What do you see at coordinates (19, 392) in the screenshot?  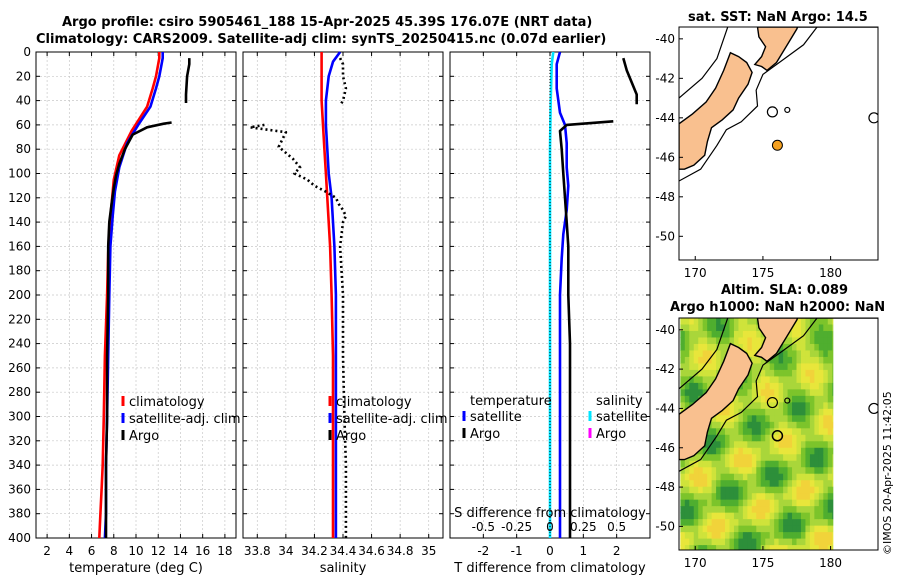 I see `y-tick-label: 280` at bounding box center [19, 392].